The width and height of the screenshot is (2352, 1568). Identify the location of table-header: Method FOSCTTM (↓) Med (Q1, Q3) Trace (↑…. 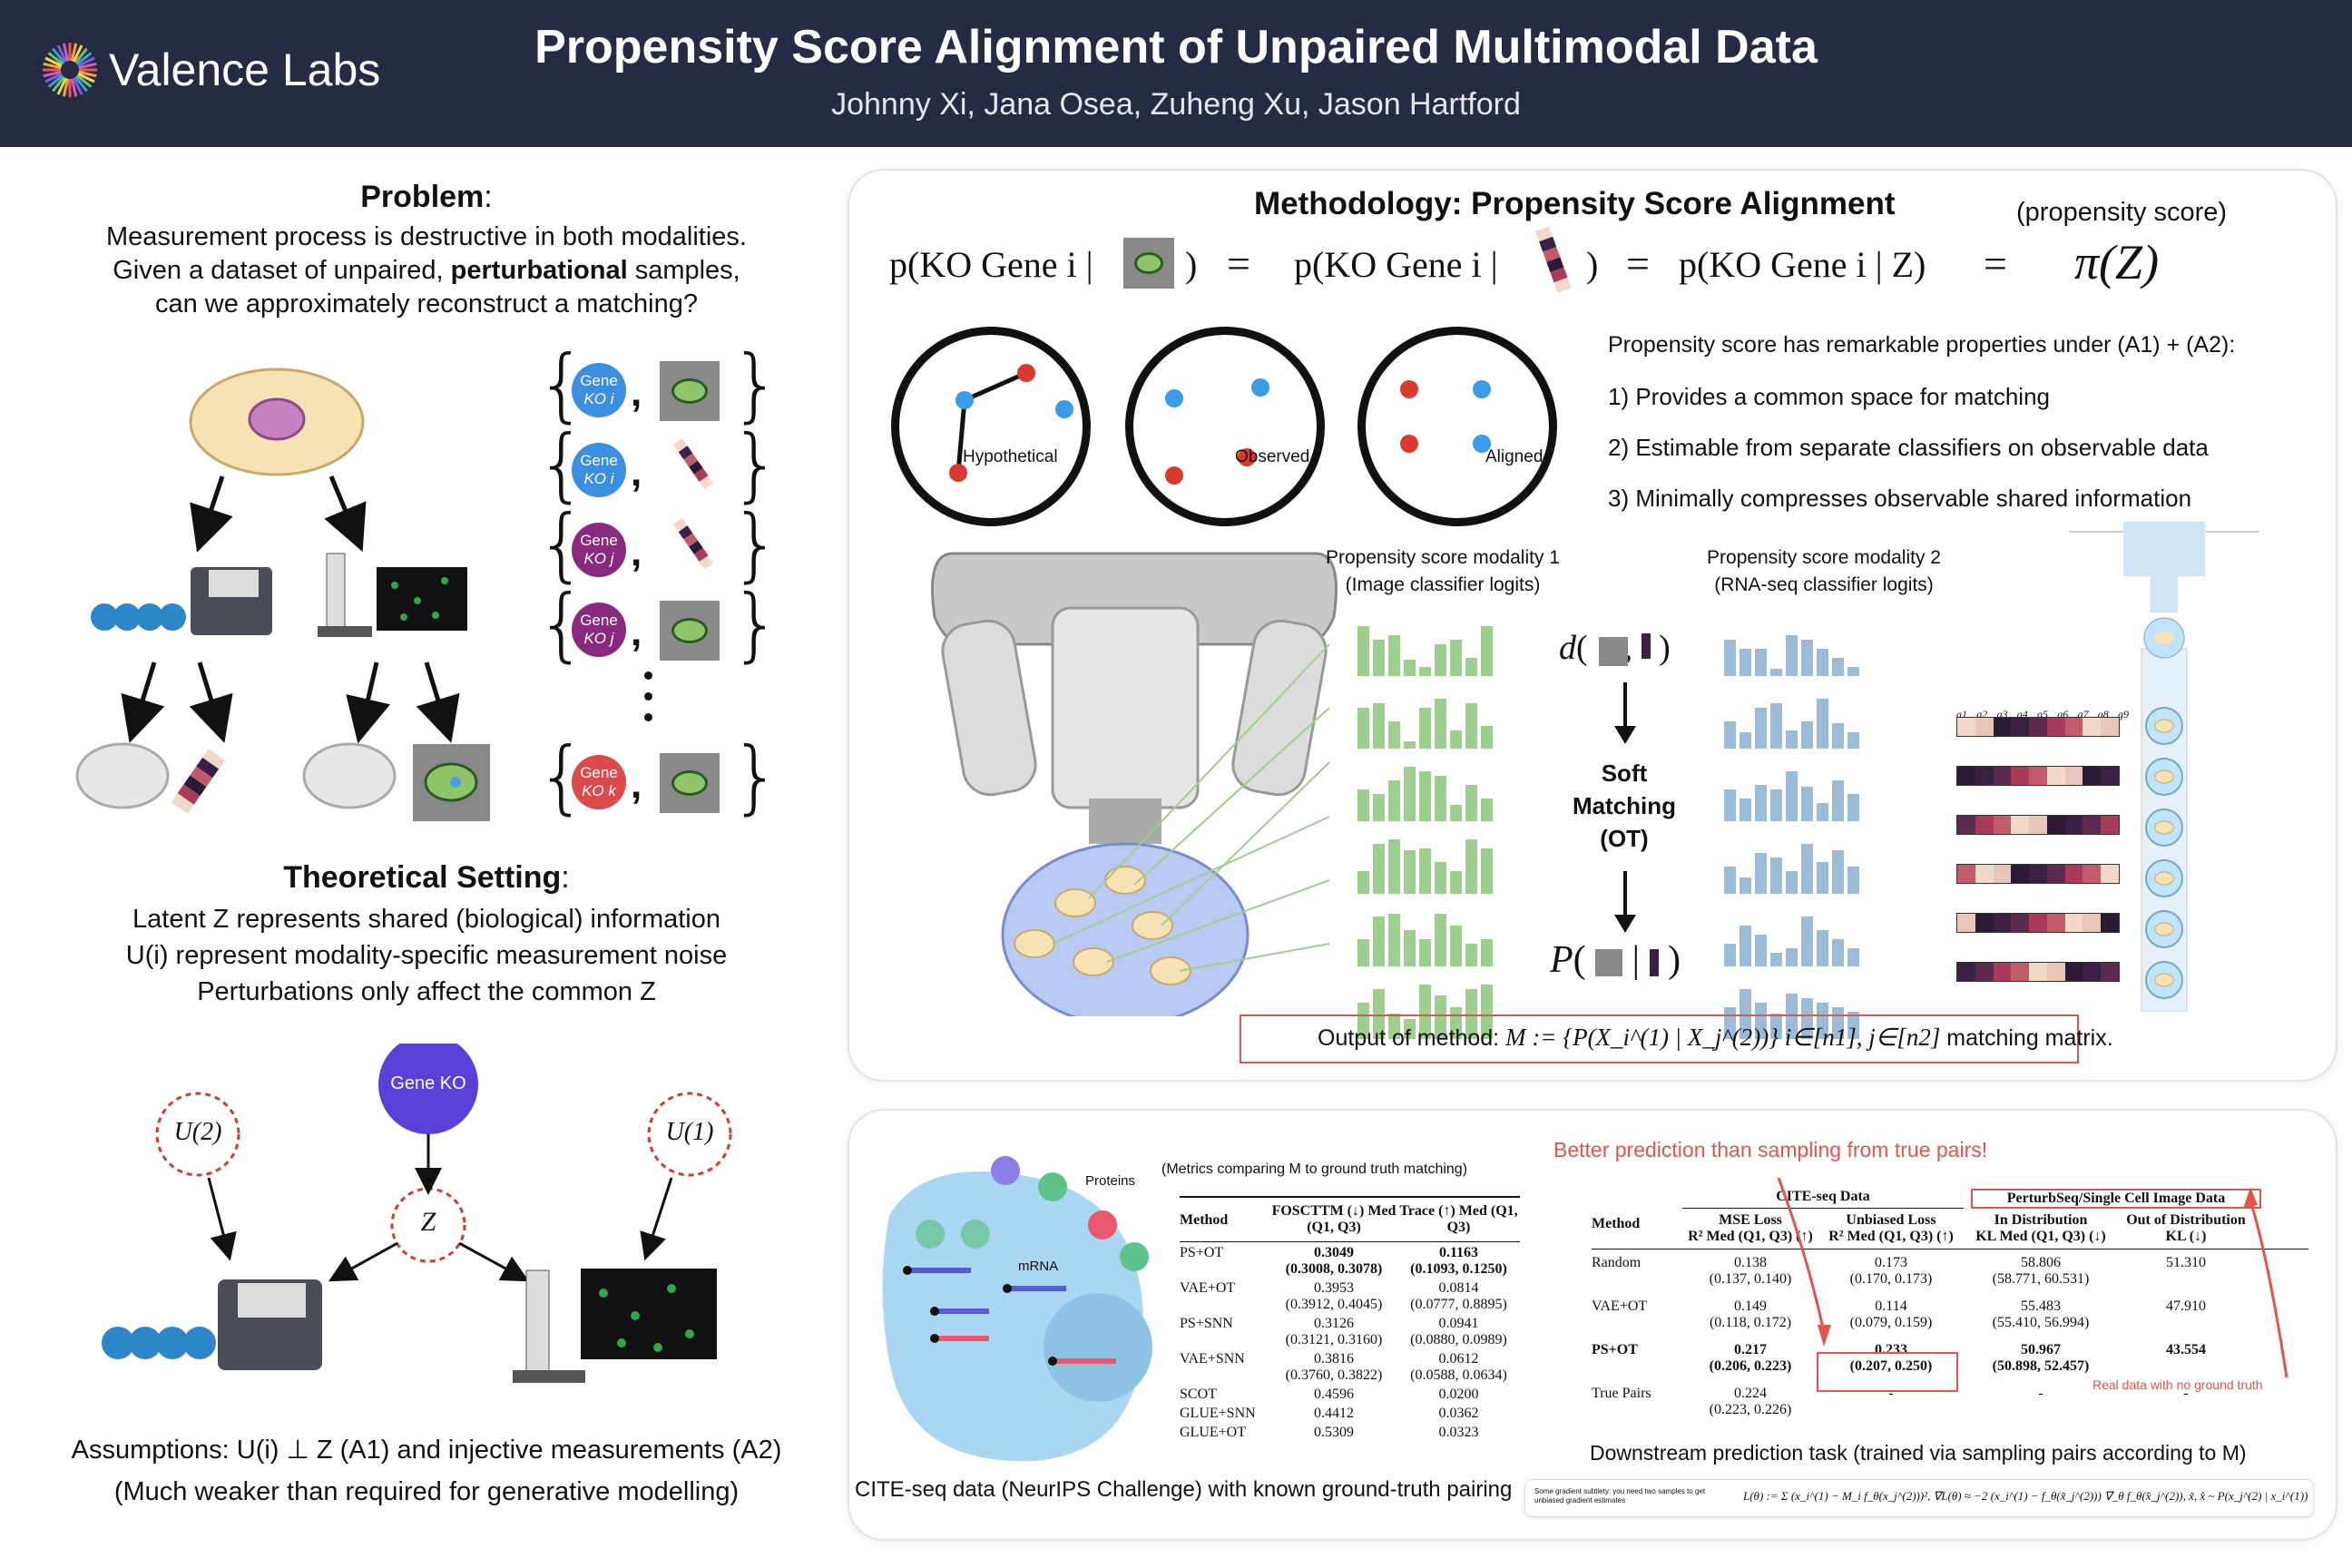
(1350, 1219).